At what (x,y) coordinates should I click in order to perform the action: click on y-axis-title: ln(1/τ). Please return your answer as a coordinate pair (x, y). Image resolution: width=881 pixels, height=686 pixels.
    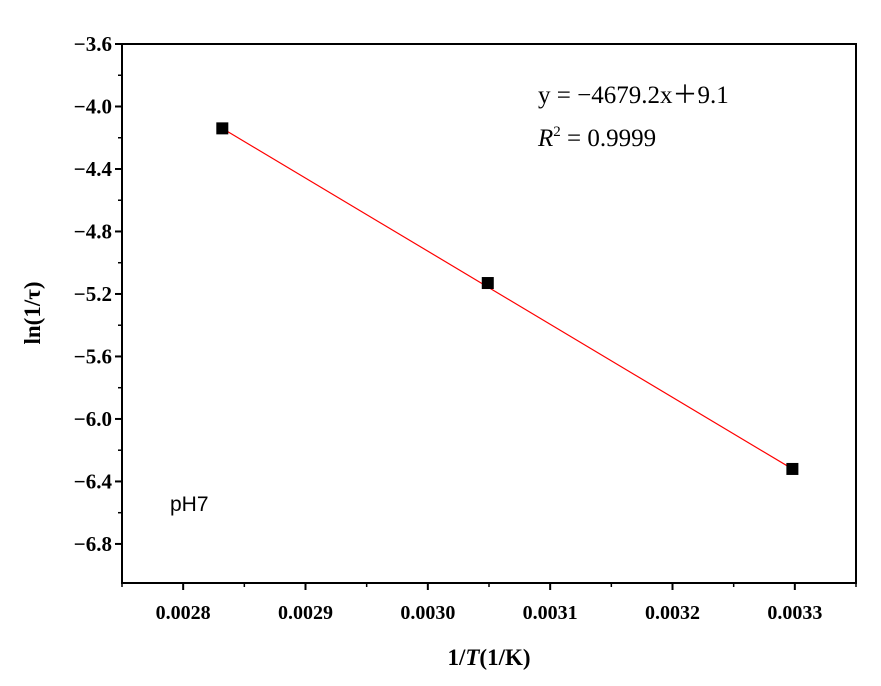
    Looking at the image, I should click on (32, 313).